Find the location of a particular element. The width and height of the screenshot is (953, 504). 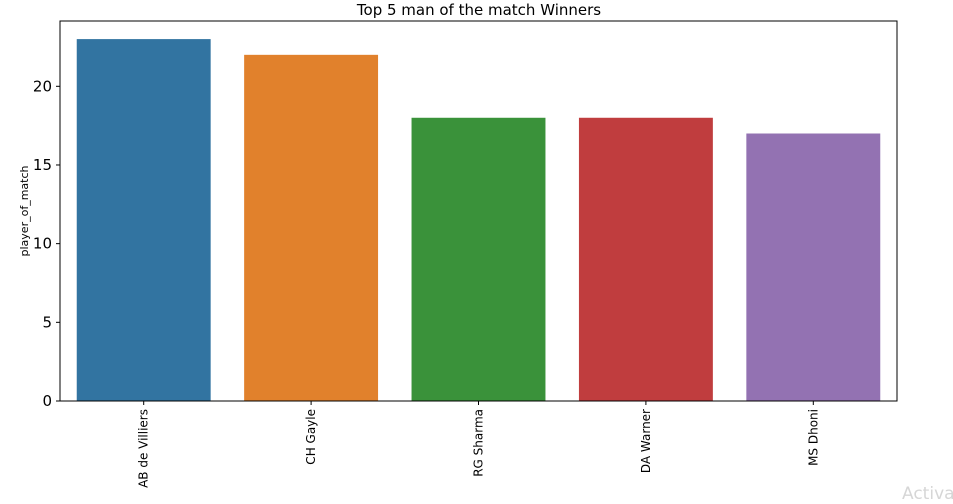

y-tick-label: 0 is located at coordinates (47, 401).